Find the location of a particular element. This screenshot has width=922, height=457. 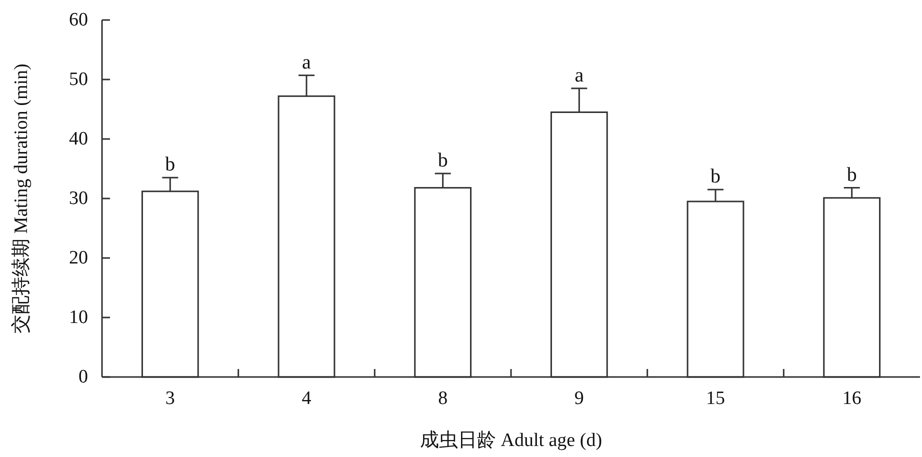

x-tick-label: 8 is located at coordinates (443, 398).